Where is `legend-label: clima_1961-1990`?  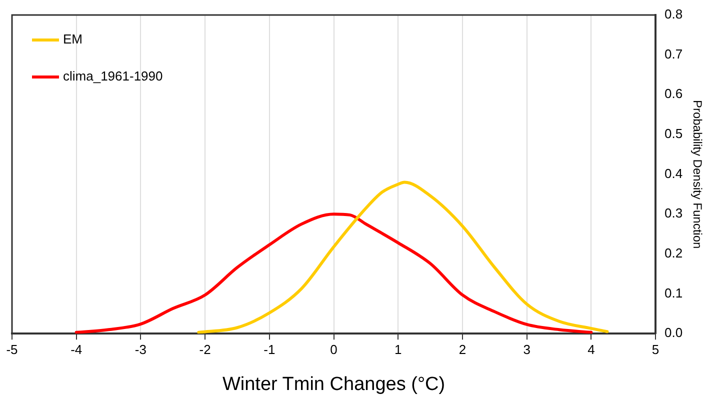
legend-label: clima_1961-1990 is located at coordinates (113, 76).